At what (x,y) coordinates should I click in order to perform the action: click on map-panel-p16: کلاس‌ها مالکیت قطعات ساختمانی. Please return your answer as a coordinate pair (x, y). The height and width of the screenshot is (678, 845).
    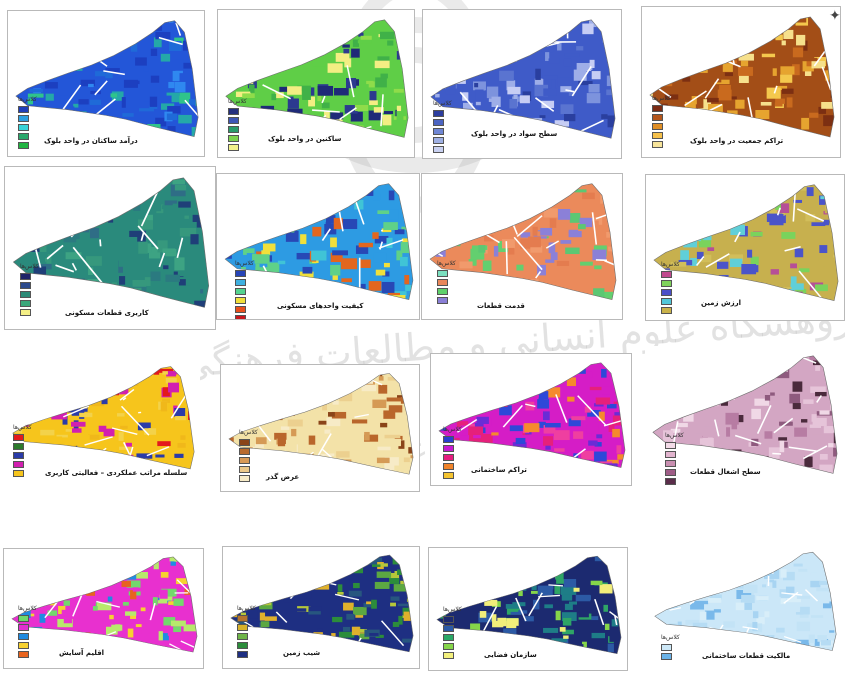
    Looking at the image, I should click on (744, 605).